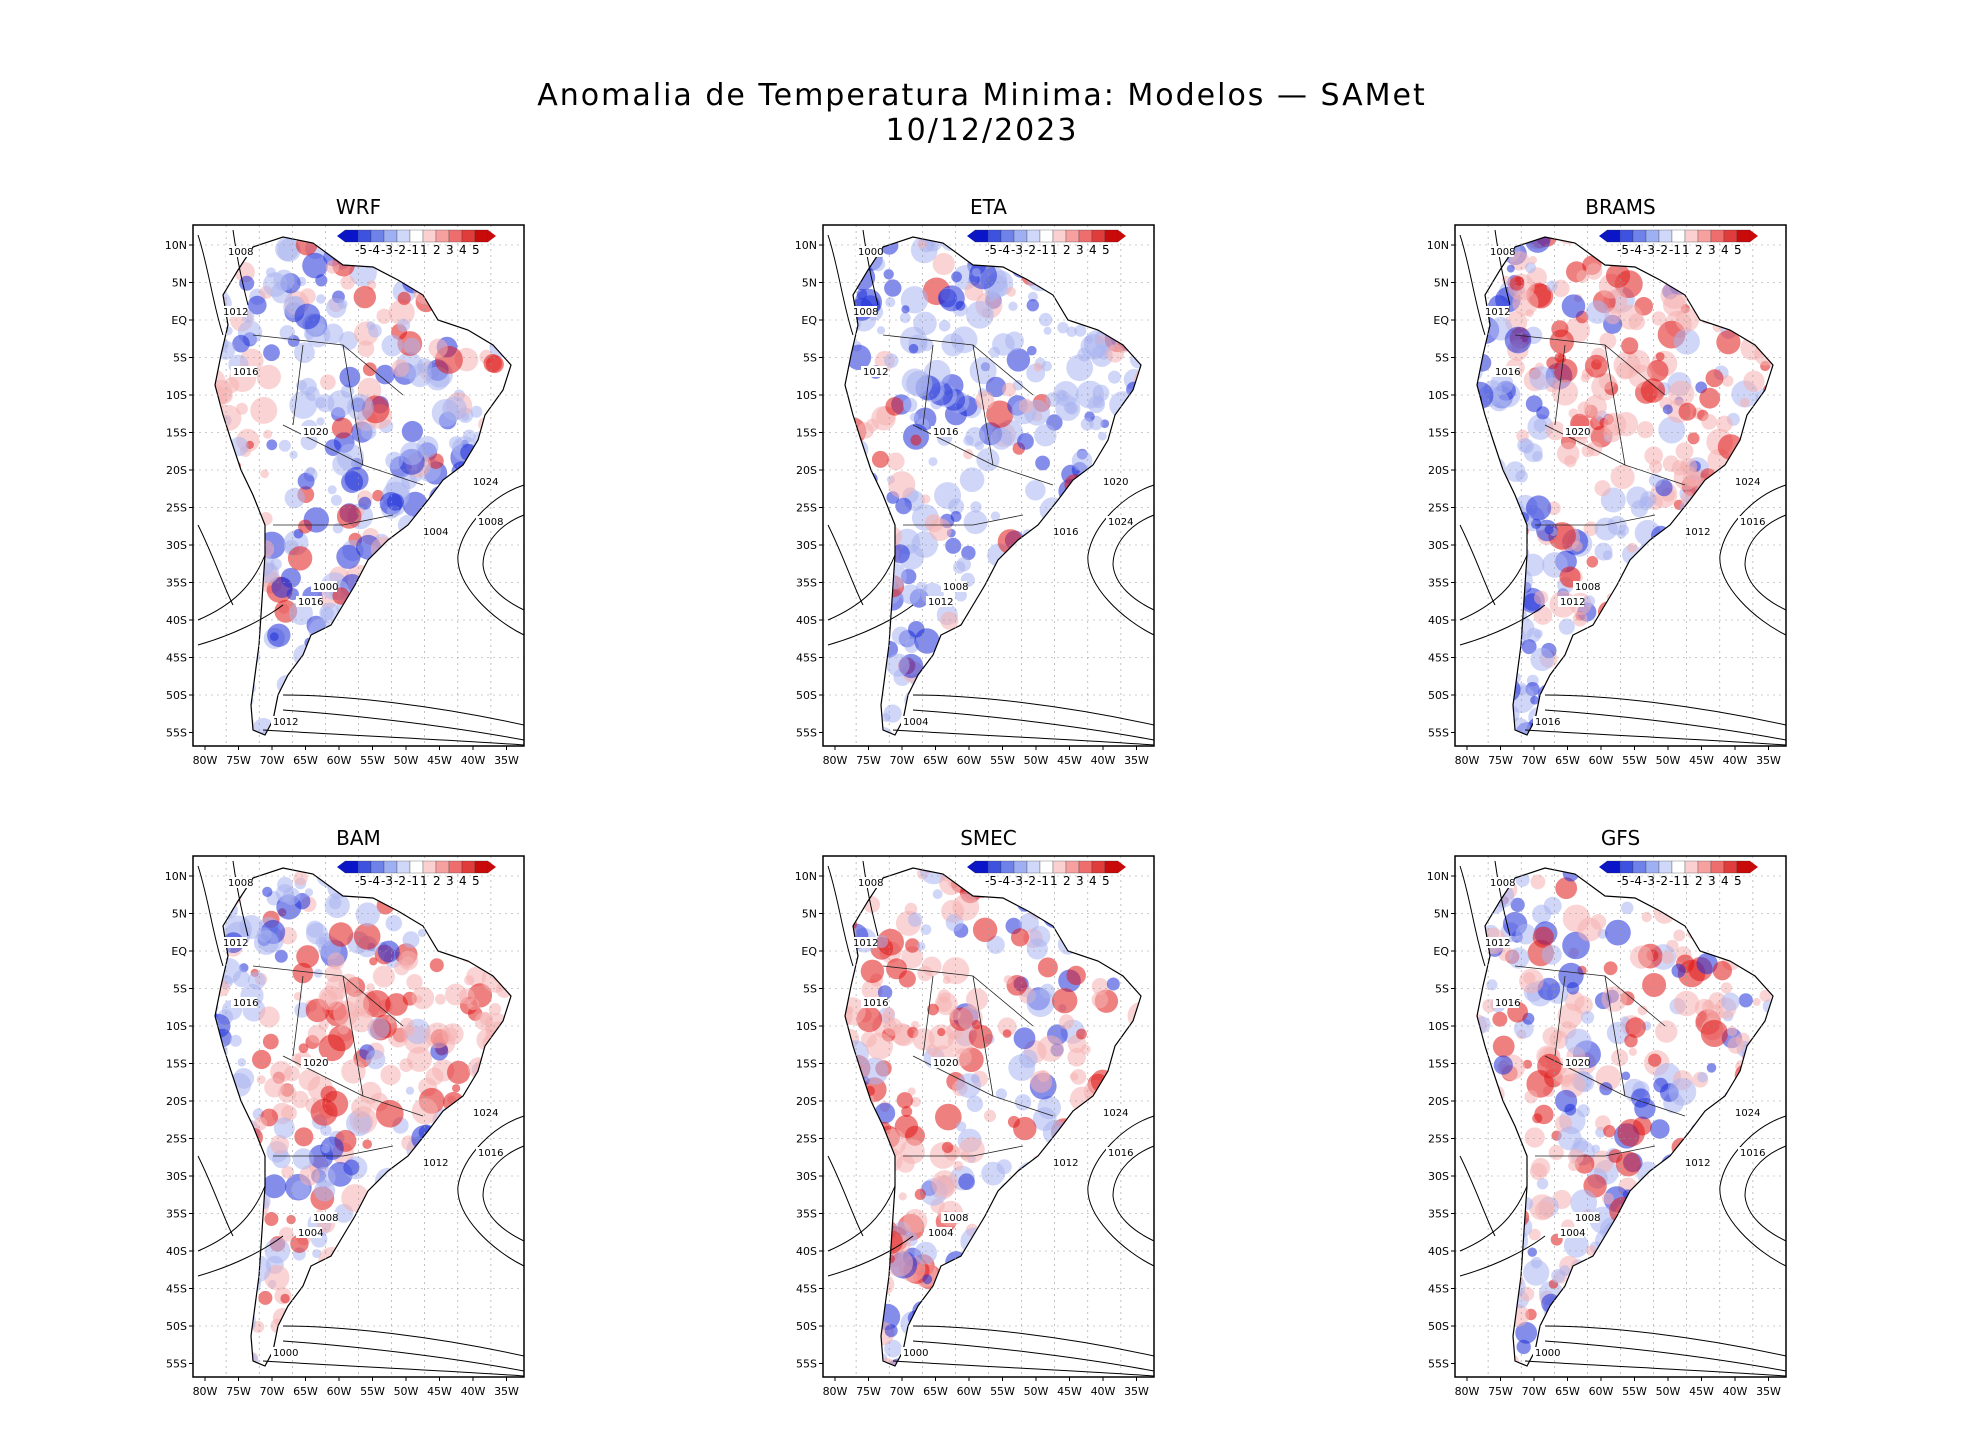 The height and width of the screenshot is (1436, 1964). I want to click on isobar-label: 1008, so click(325, 1218).